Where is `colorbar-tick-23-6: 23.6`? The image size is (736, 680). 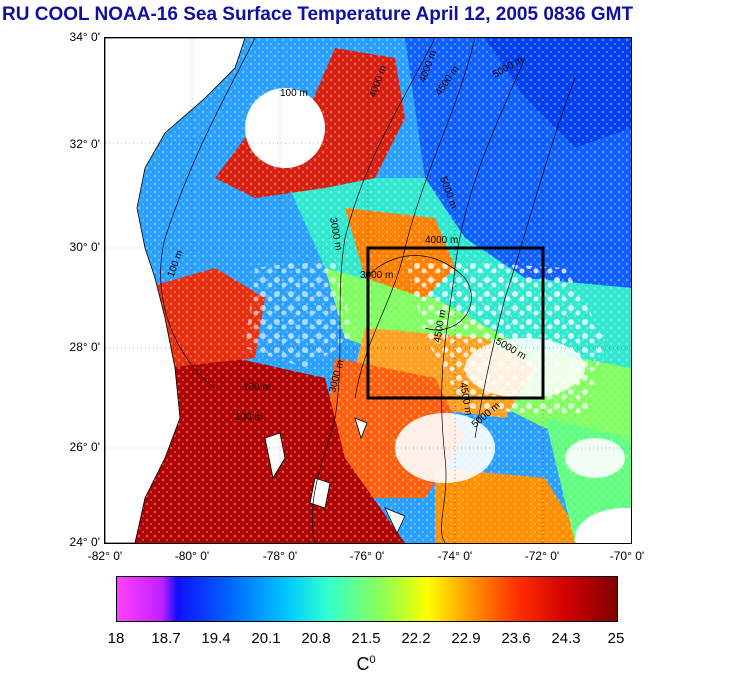
colorbar-tick-23-6: 23.6 is located at coordinates (516, 638).